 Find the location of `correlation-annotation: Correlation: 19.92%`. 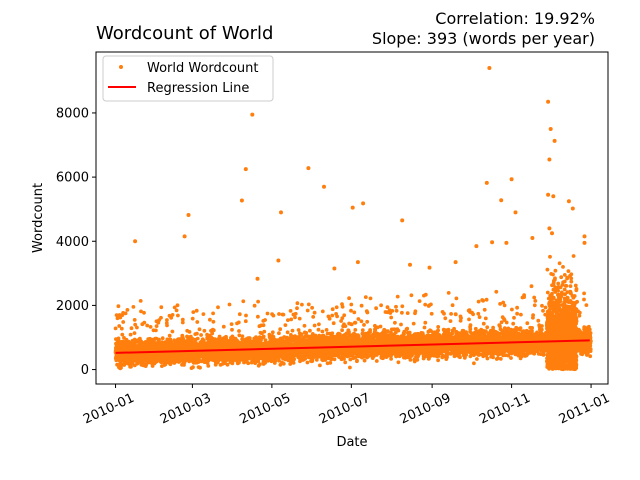

correlation-annotation: Correlation: 19.92% is located at coordinates (515, 18).